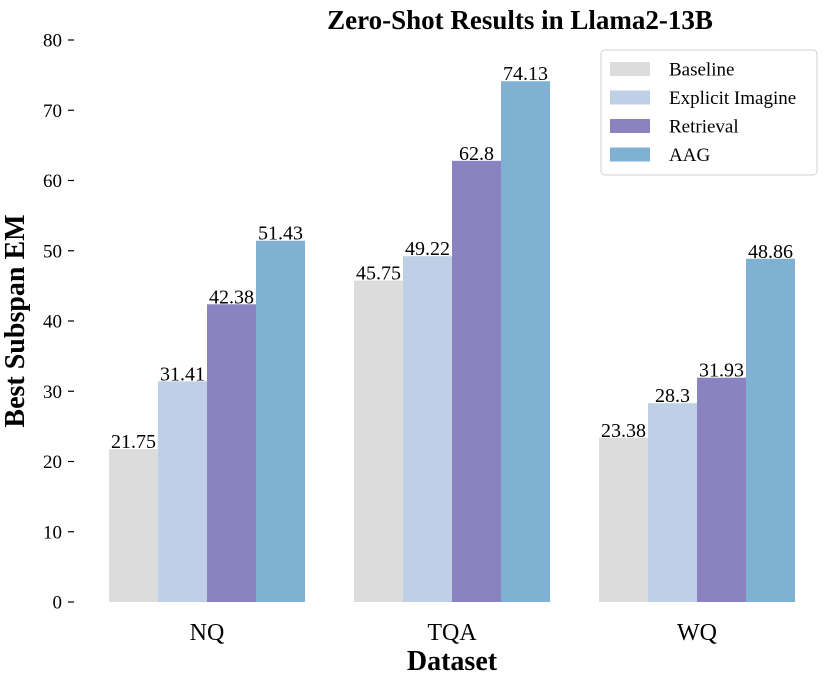  What do you see at coordinates (231, 453) in the screenshot?
I see `bar-nq-retrieval` at bounding box center [231, 453].